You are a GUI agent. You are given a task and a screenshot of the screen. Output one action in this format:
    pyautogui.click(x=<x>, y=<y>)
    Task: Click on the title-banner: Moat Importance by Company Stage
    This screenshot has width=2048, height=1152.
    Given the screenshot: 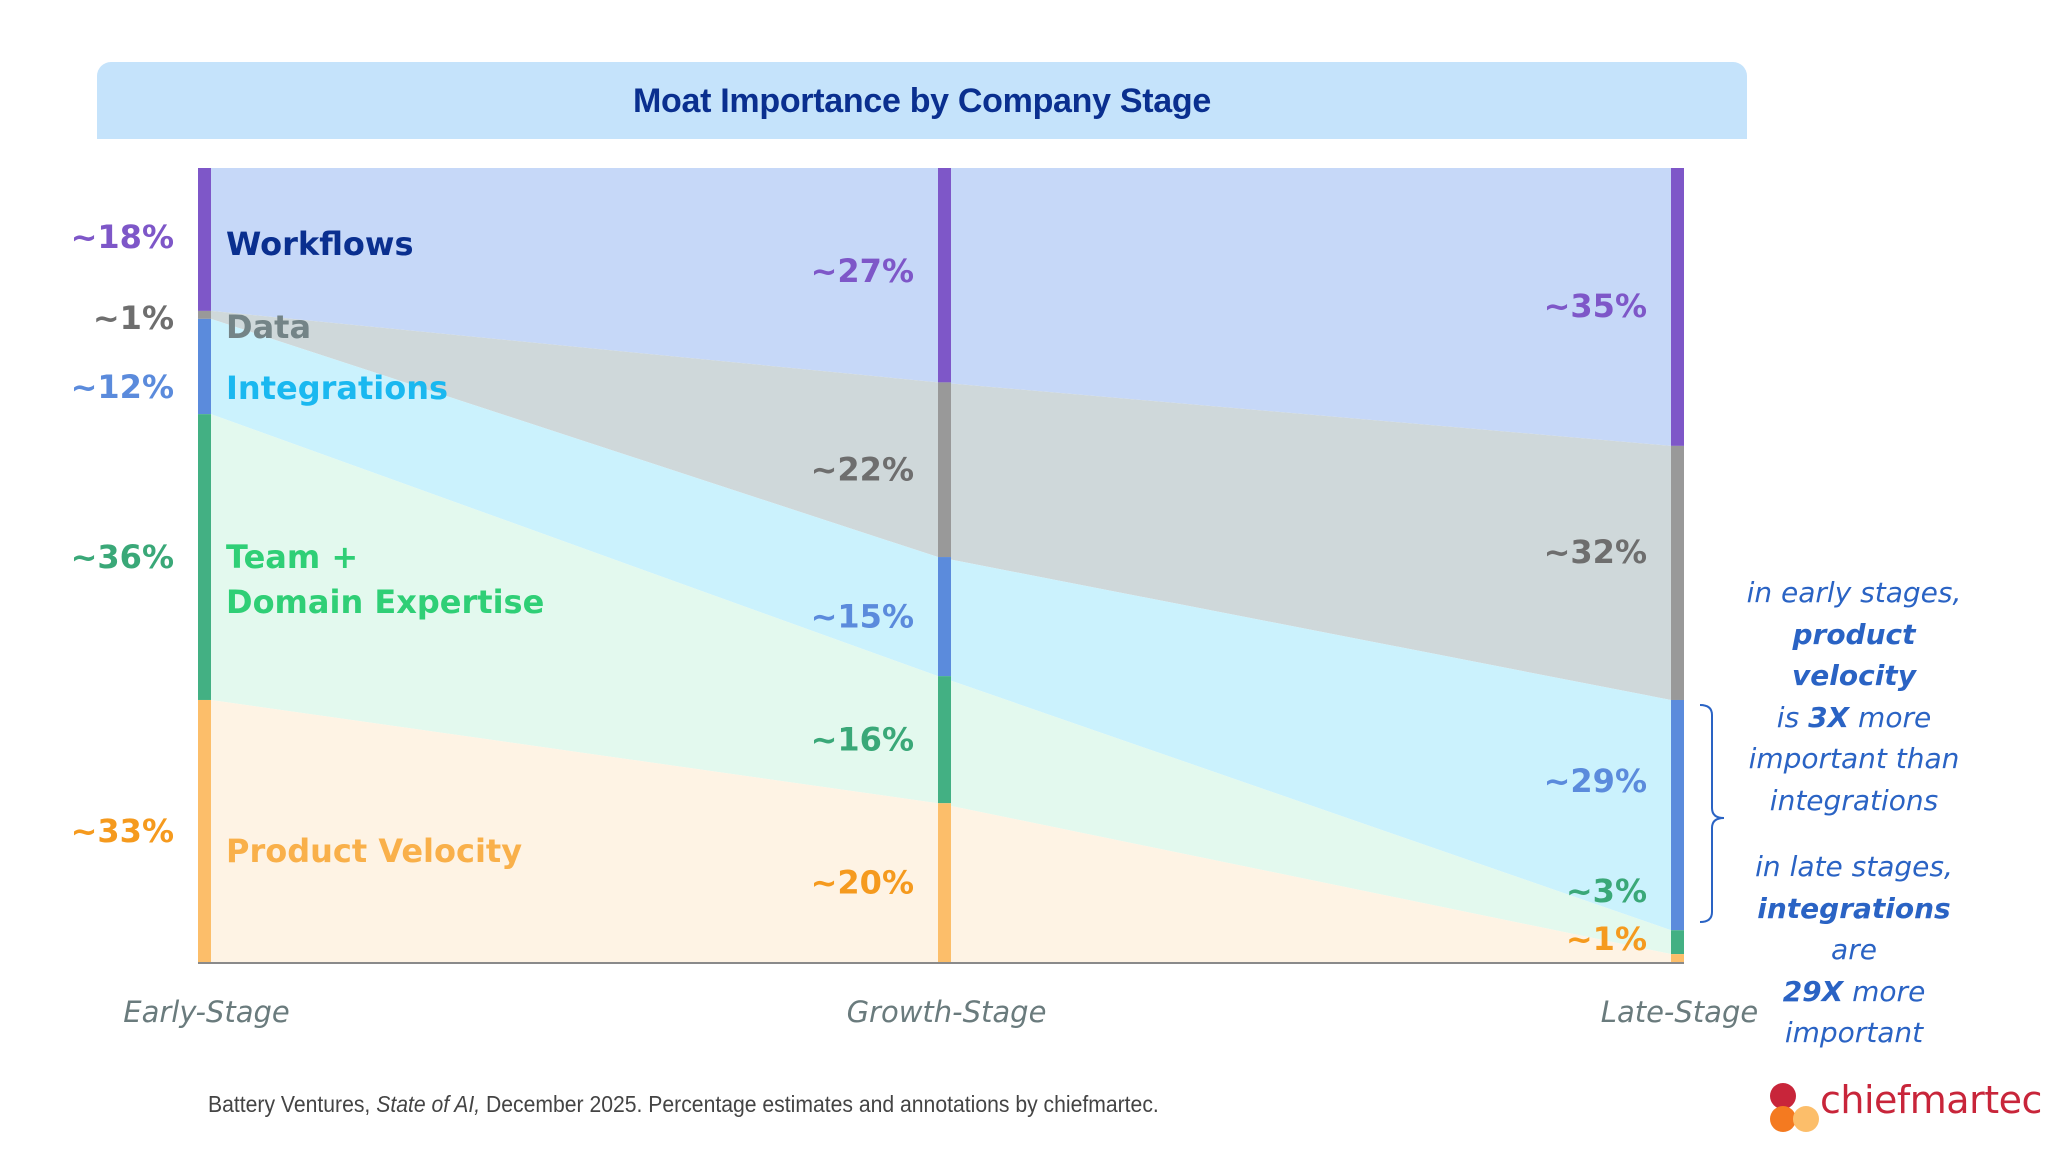 What is the action you would take?
    pyautogui.click(x=922, y=100)
    